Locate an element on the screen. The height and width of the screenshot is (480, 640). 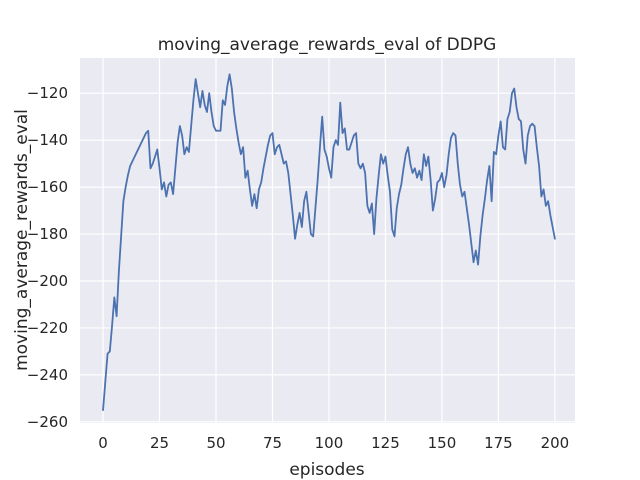
y-tick-label: −200 is located at coordinates (47, 280).